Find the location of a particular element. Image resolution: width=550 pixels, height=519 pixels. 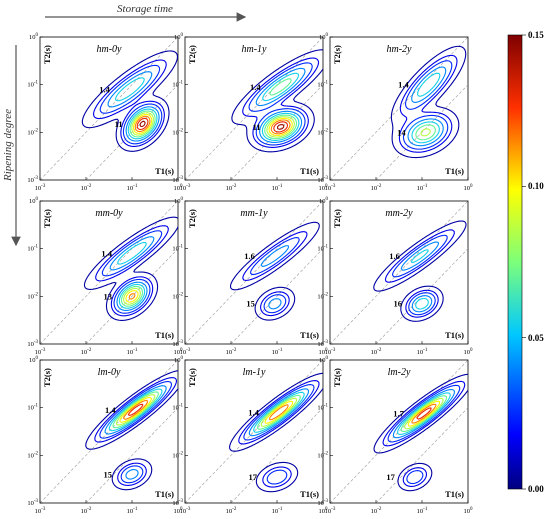

panel-title: mm-0y is located at coordinates (109, 213).